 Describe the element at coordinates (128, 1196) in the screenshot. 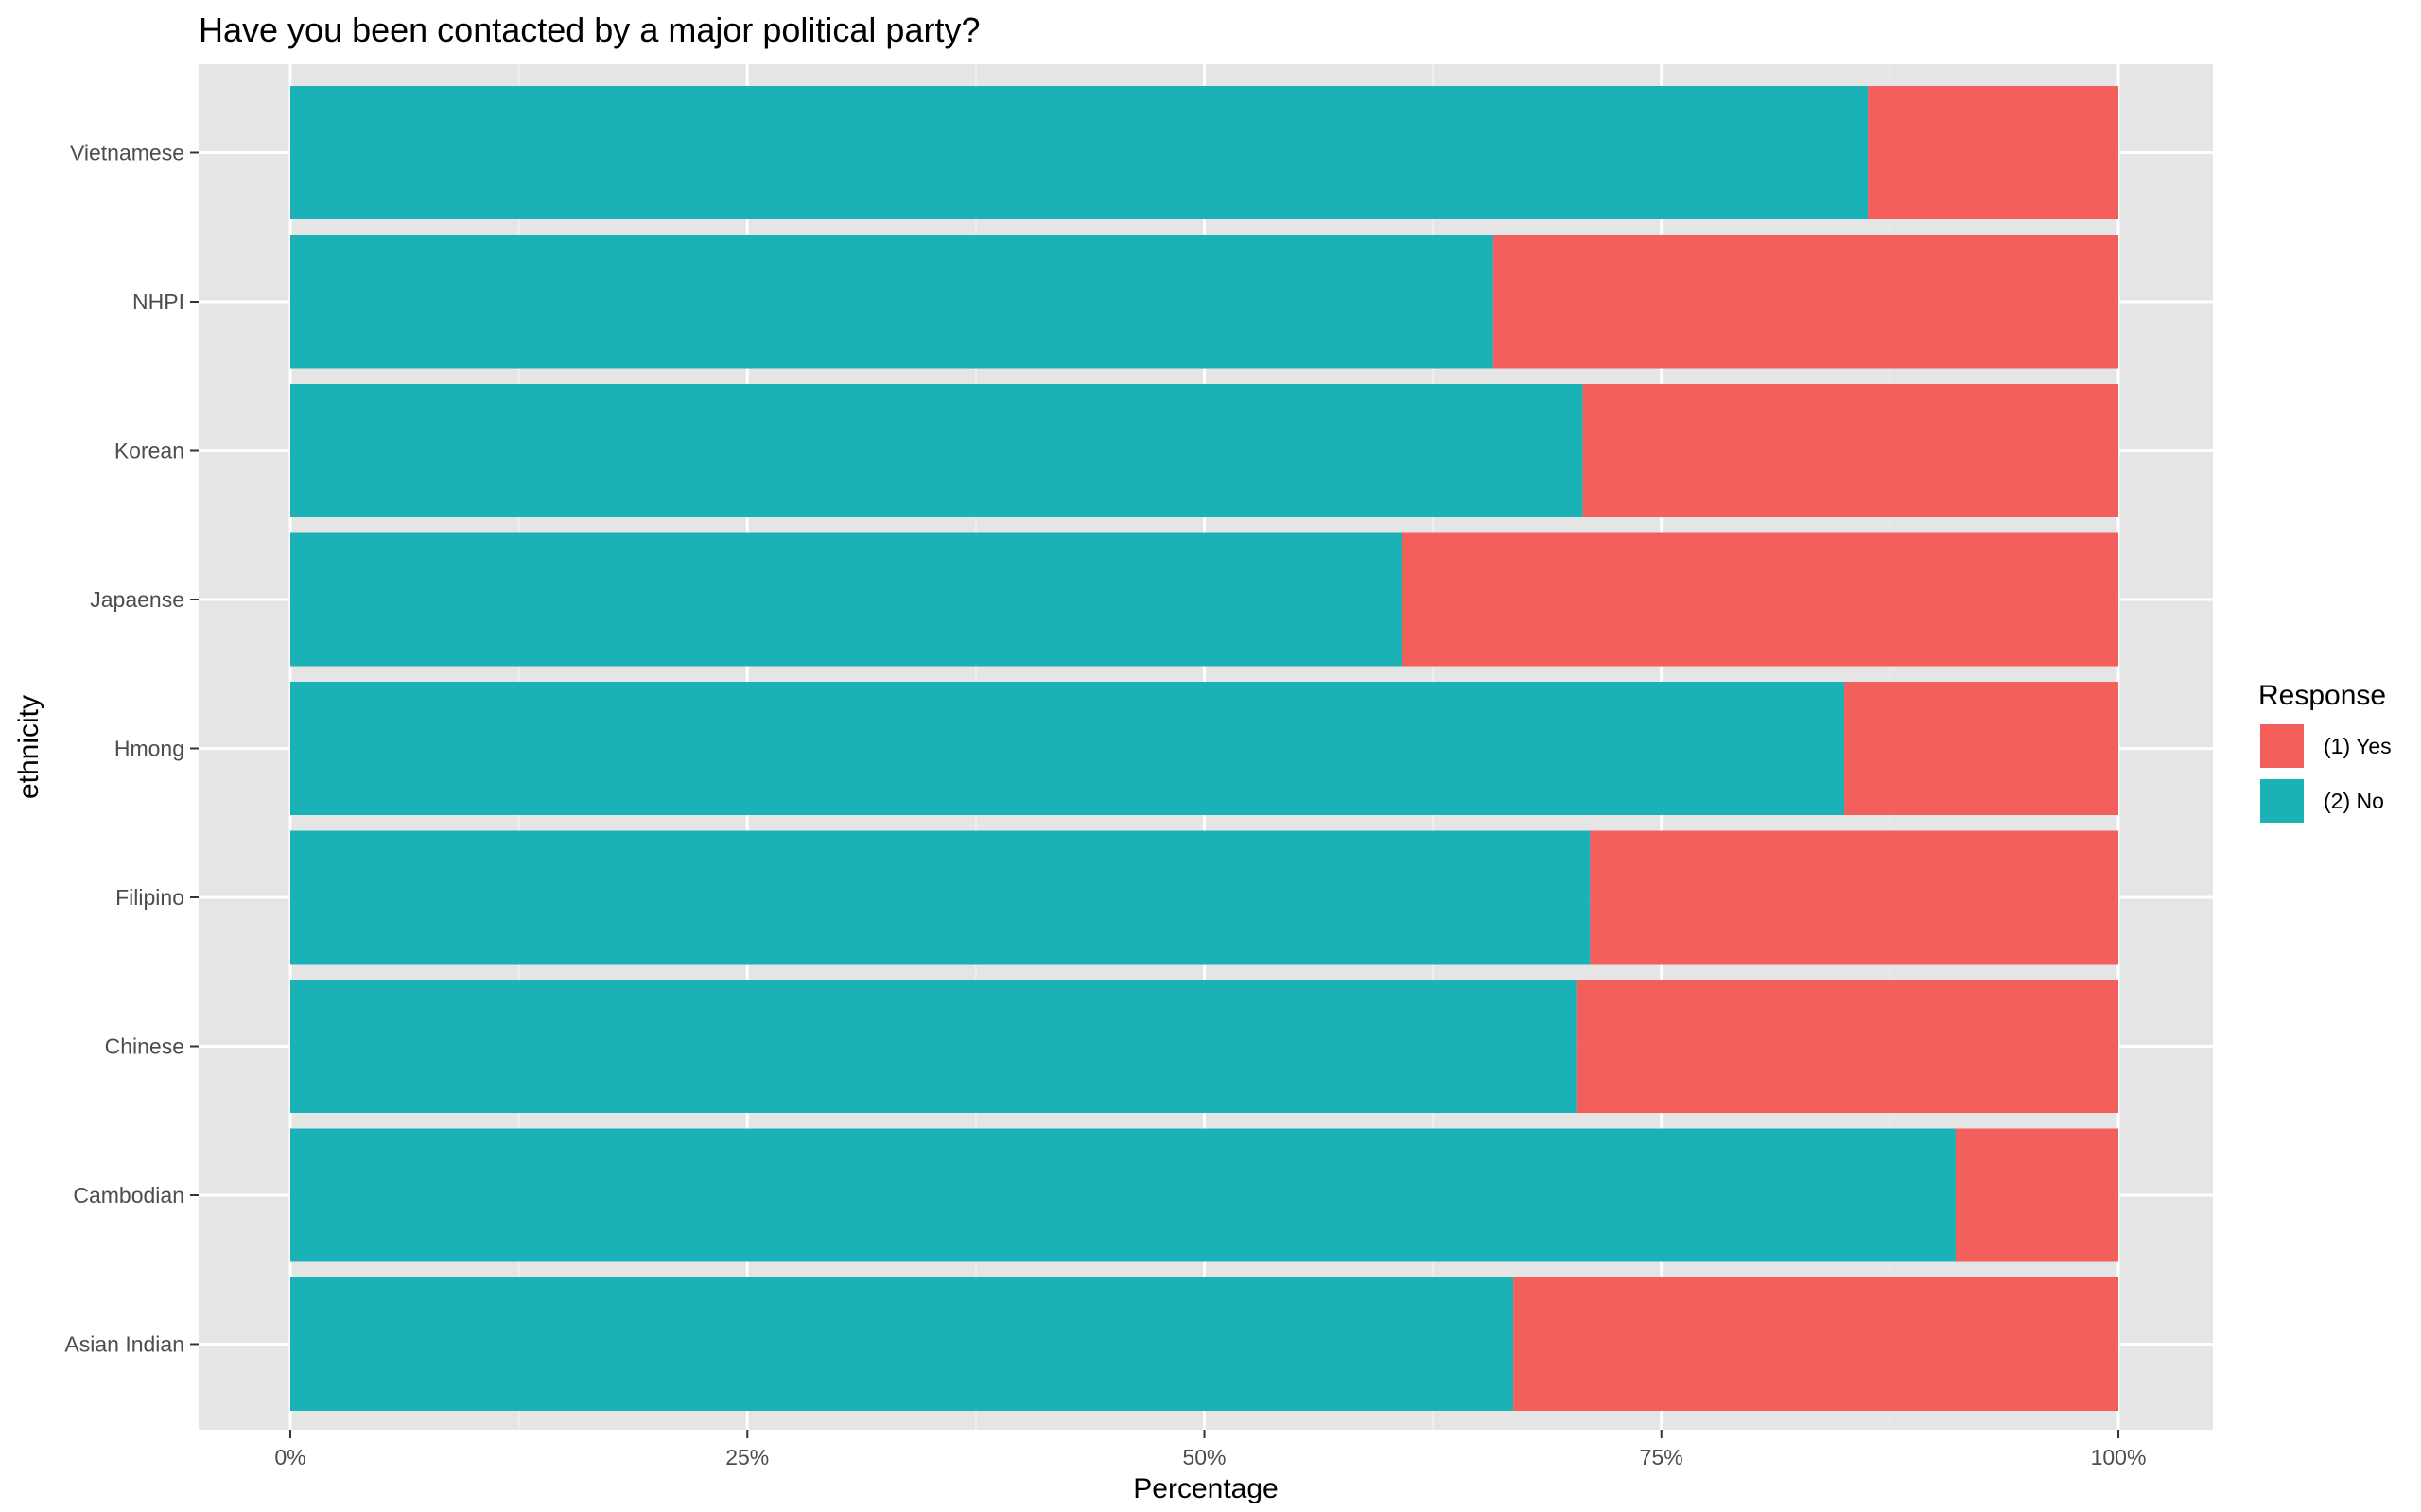

I see `y-tick-label: Cambodian` at that location.